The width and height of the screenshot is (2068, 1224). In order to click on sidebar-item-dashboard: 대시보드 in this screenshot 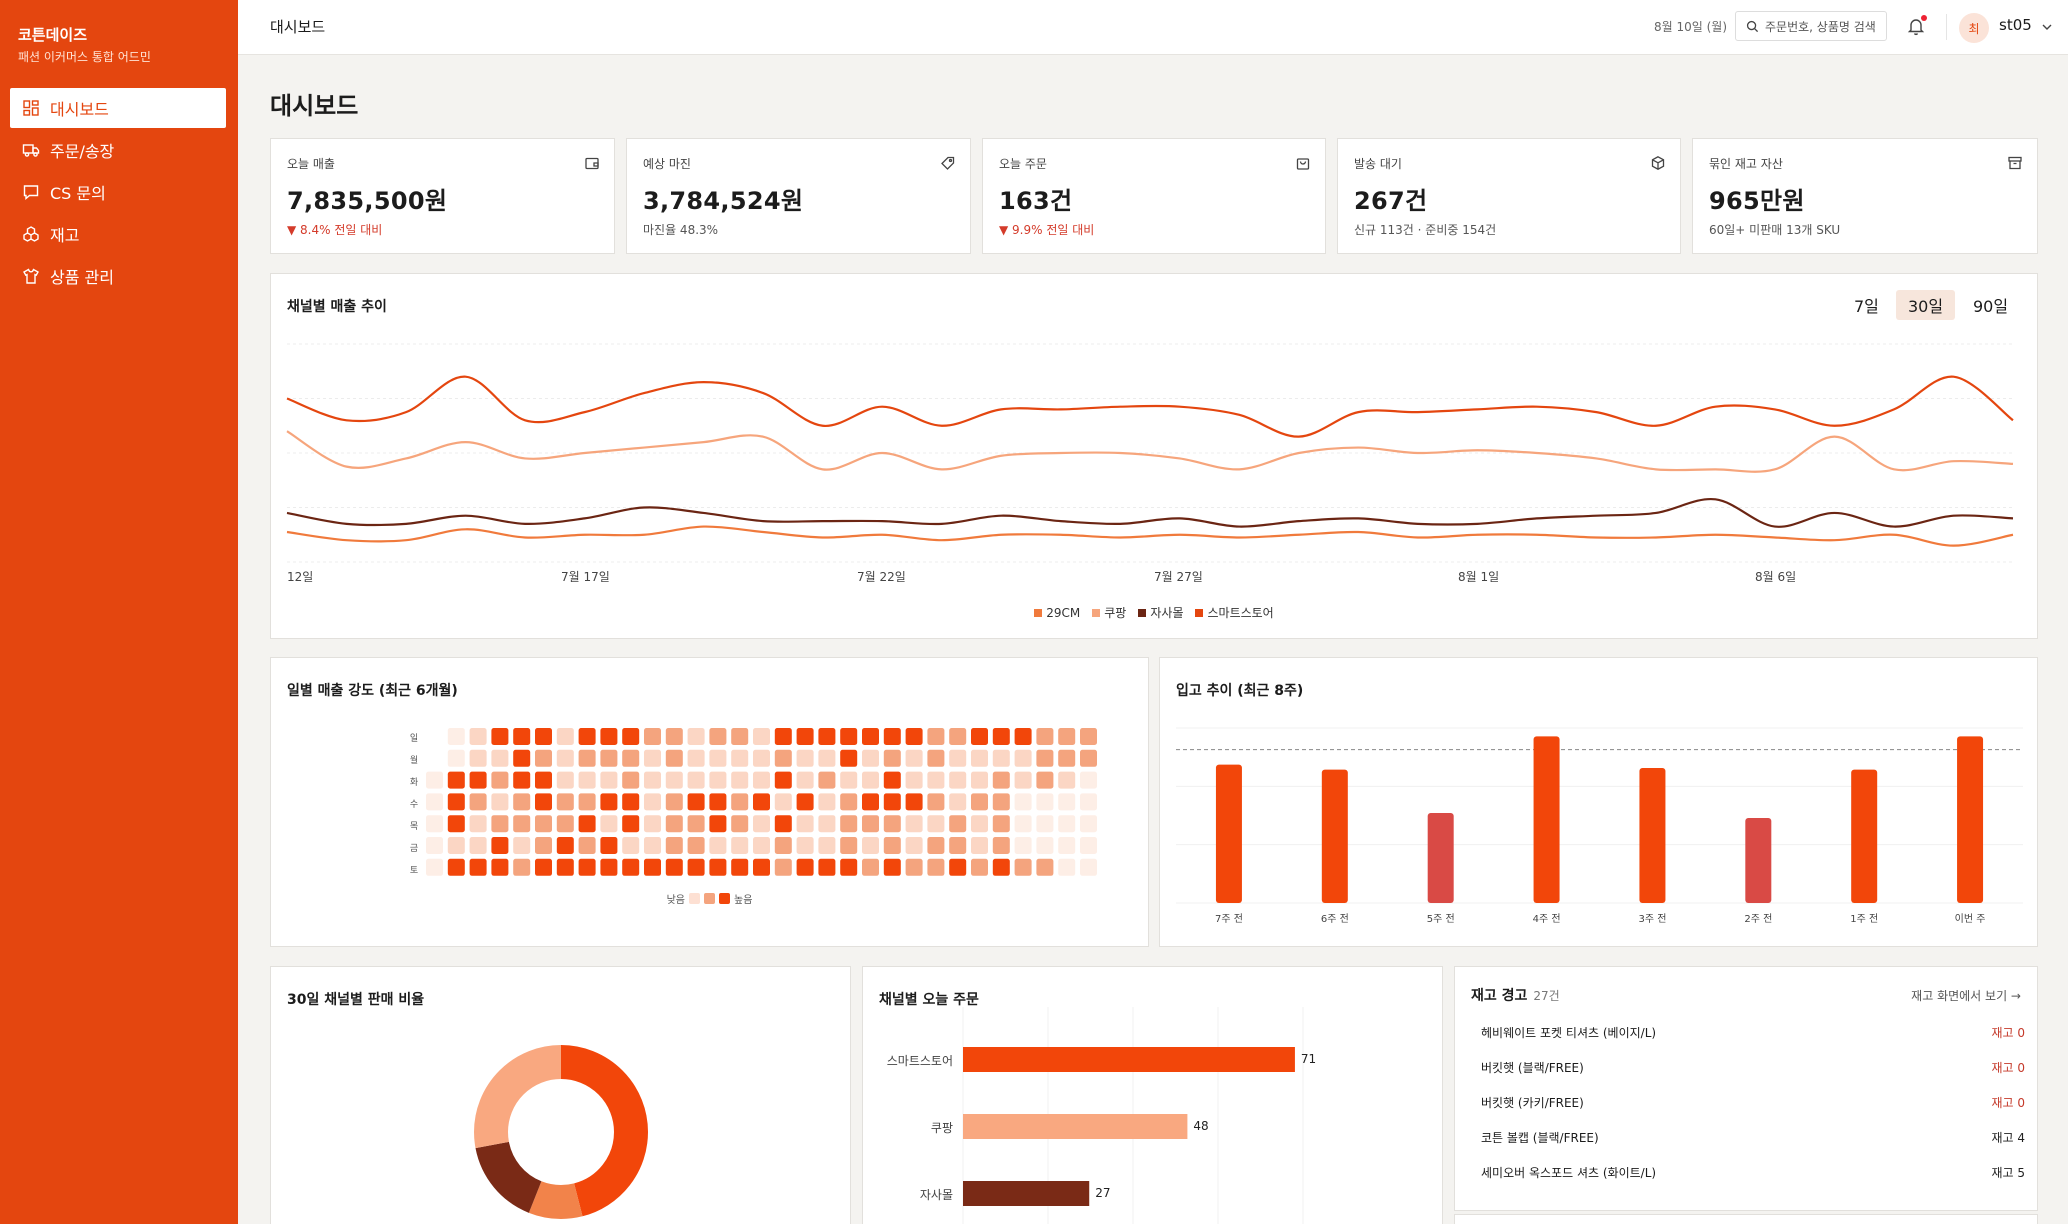, I will do `click(118, 108)`.